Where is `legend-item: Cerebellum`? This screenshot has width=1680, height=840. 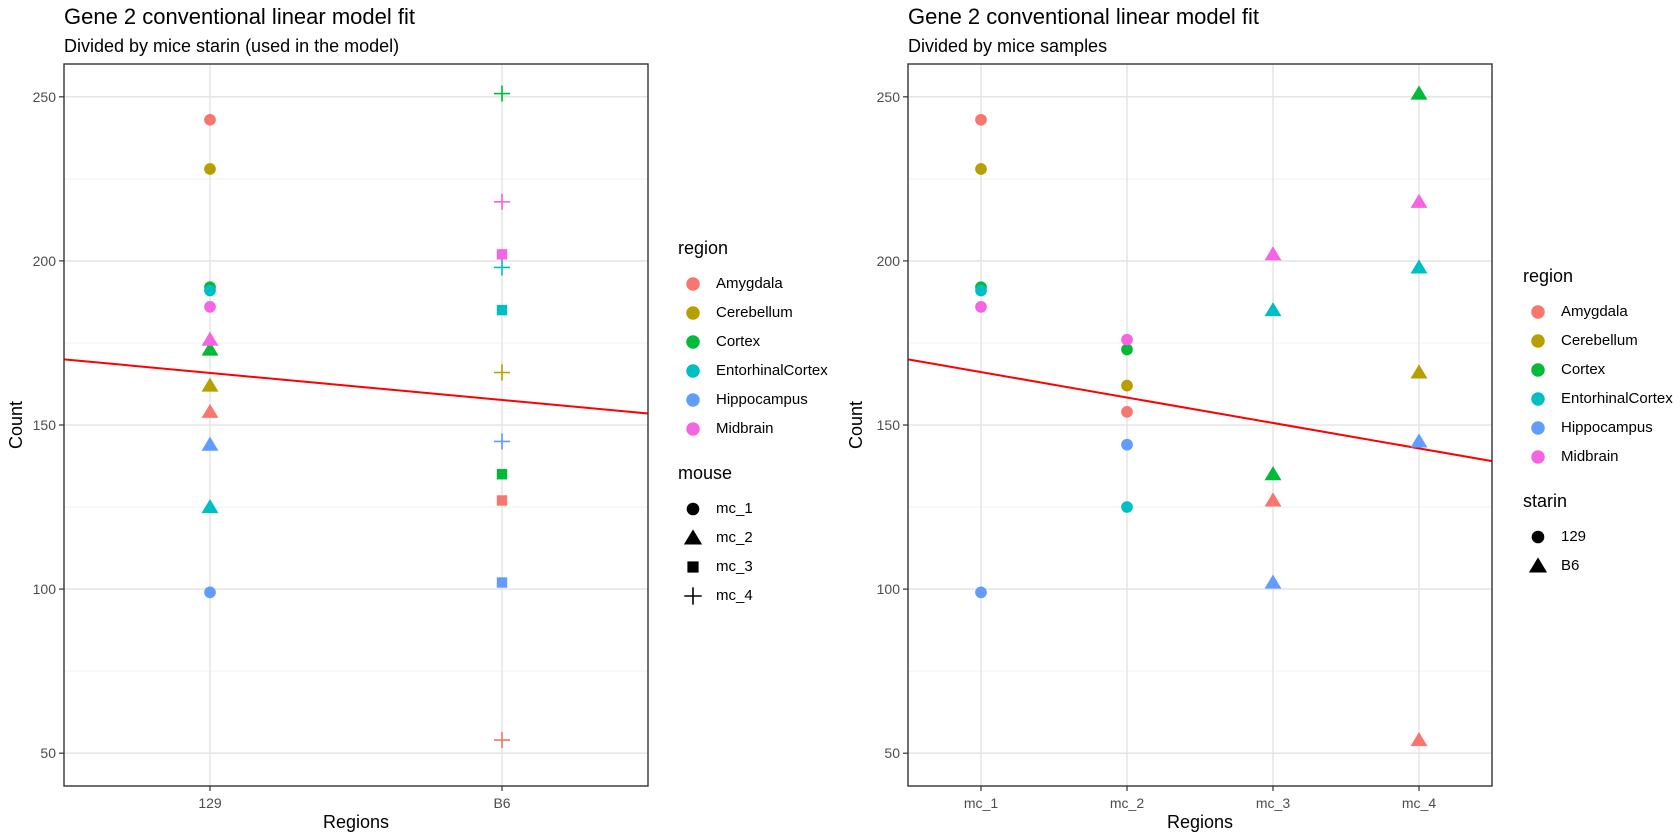
legend-item: Cerebellum is located at coordinates (1598, 340).